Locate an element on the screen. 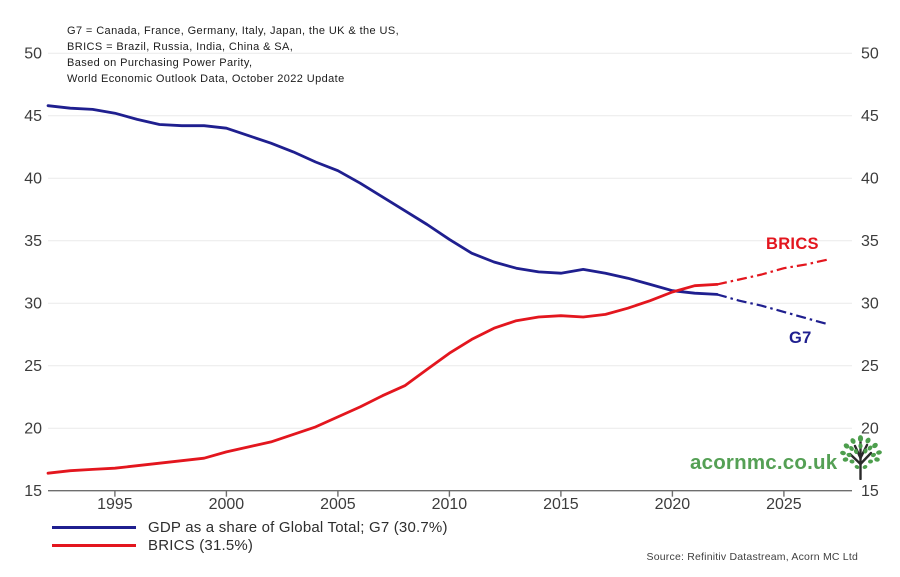 This screenshot has height=577, width=900. series-forecast-line-brics is located at coordinates (772, 272).